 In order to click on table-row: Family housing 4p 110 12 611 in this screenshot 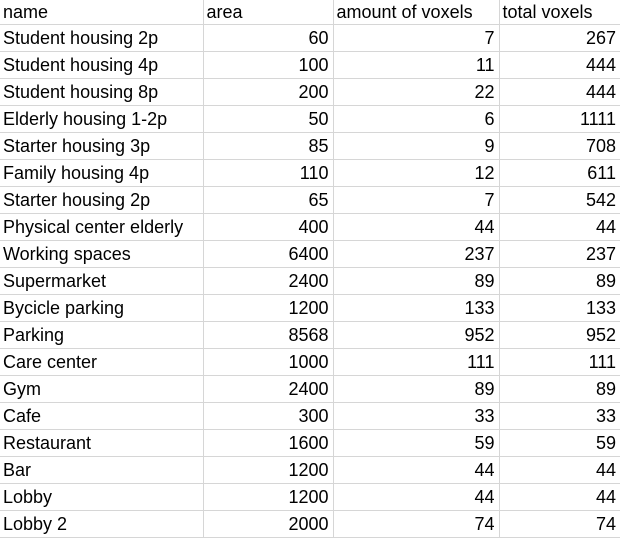, I will do `click(310, 172)`.